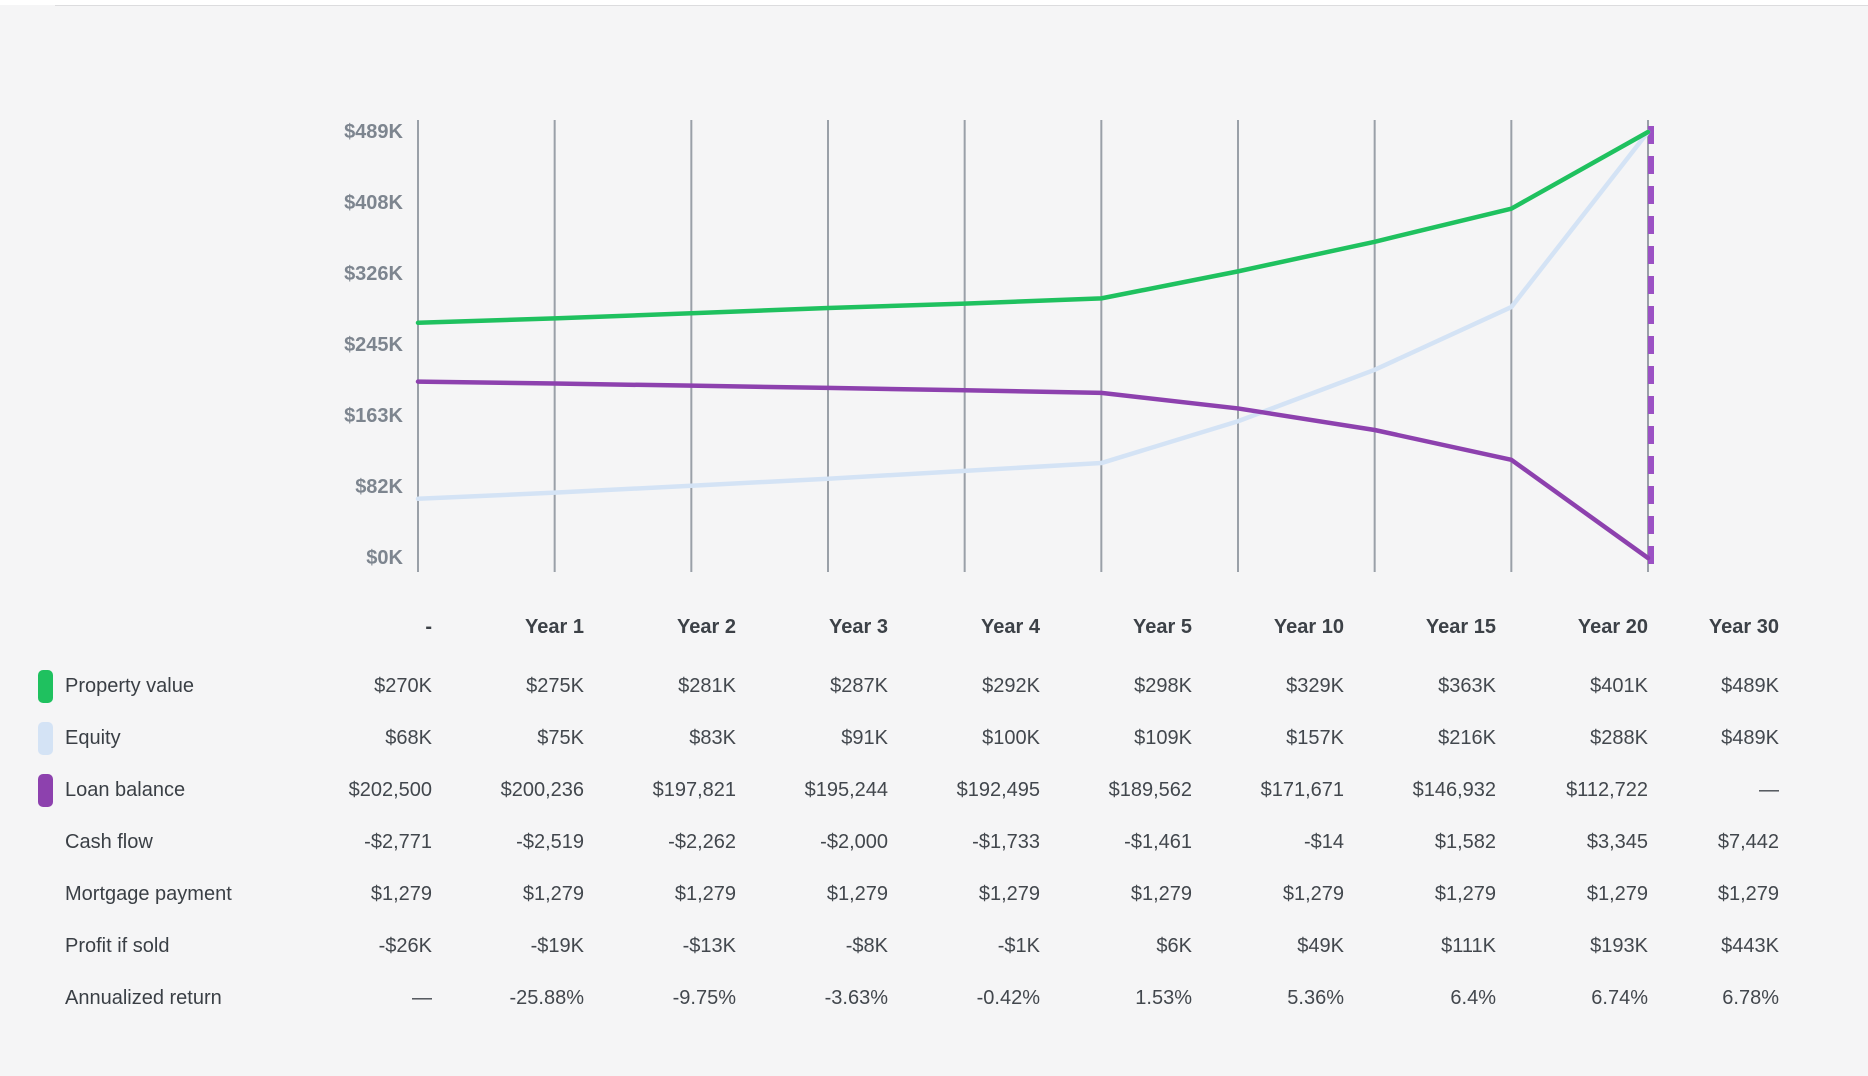  I want to click on table-value-cell: -$13K, so click(709, 945).